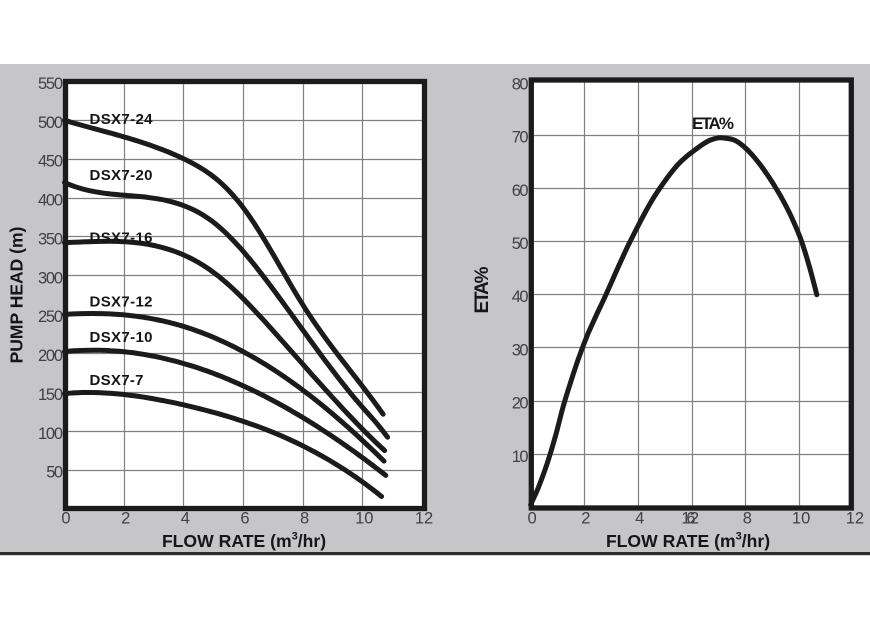 The width and height of the screenshot is (870, 619). I want to click on svg-text: DSX7-12, so click(121, 302).